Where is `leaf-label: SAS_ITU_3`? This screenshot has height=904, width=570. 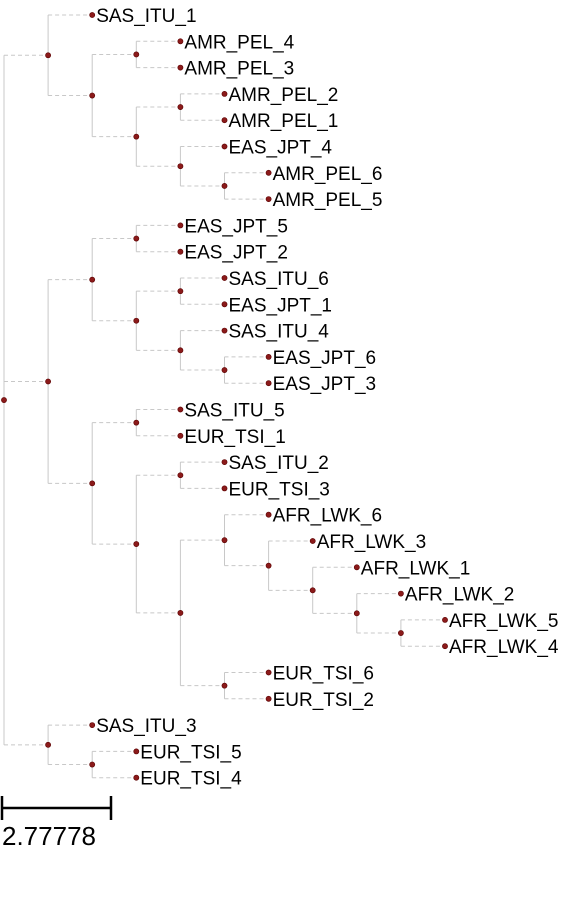
leaf-label: SAS_ITU_3 is located at coordinates (146, 726).